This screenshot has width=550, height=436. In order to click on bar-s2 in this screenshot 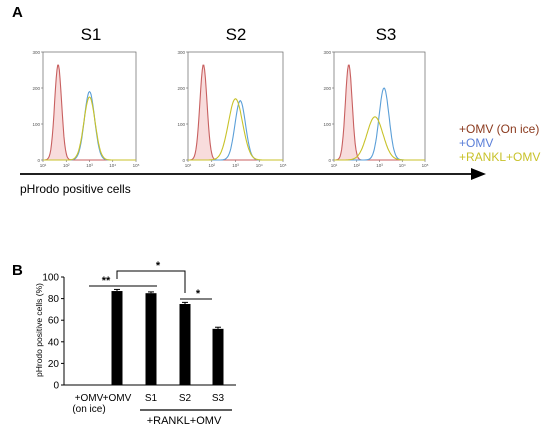, I will do `click(185, 344)`.